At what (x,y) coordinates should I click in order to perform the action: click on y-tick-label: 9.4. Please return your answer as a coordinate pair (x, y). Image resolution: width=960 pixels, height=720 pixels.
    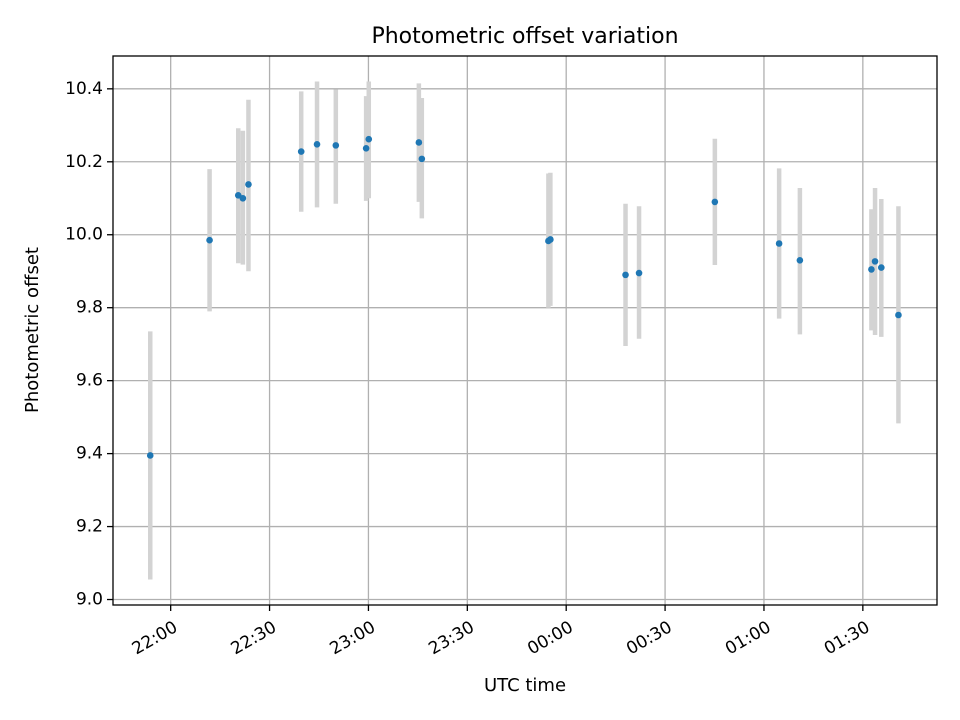
    Looking at the image, I should click on (89, 454).